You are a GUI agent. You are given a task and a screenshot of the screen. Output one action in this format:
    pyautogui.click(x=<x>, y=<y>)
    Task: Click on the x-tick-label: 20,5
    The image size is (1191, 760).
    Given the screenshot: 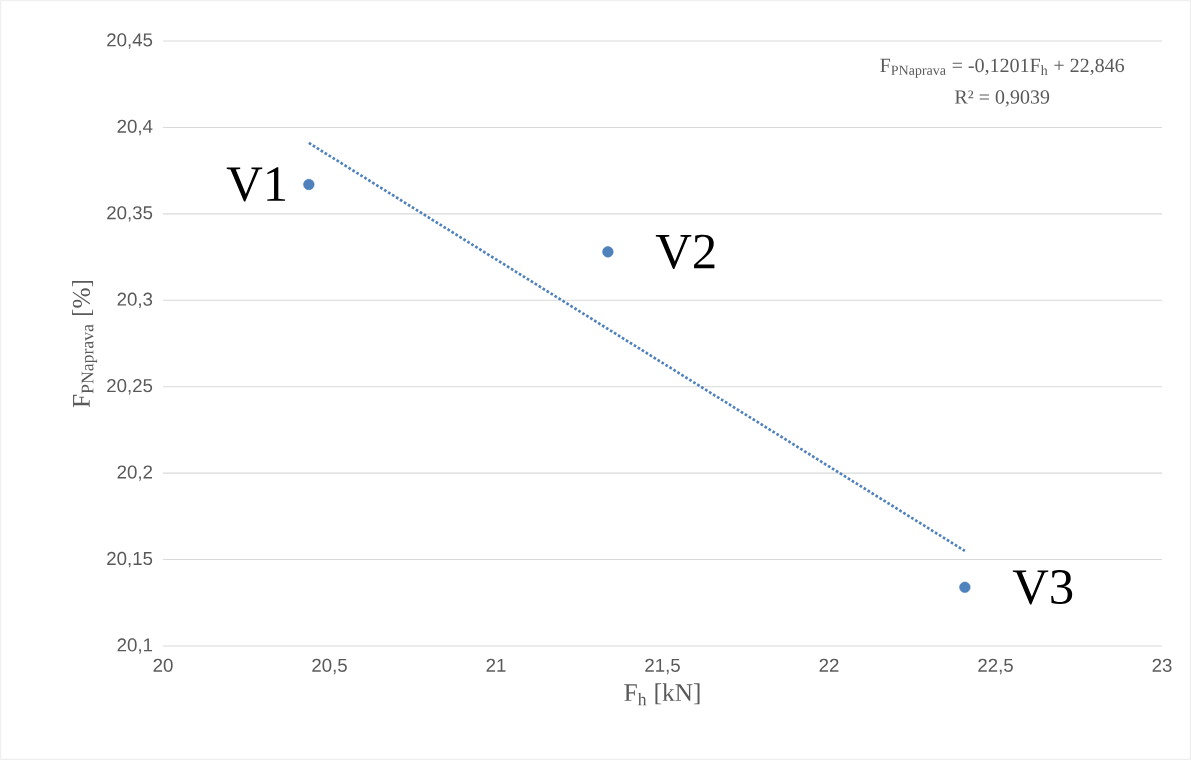 What is the action you would take?
    pyautogui.click(x=329, y=666)
    